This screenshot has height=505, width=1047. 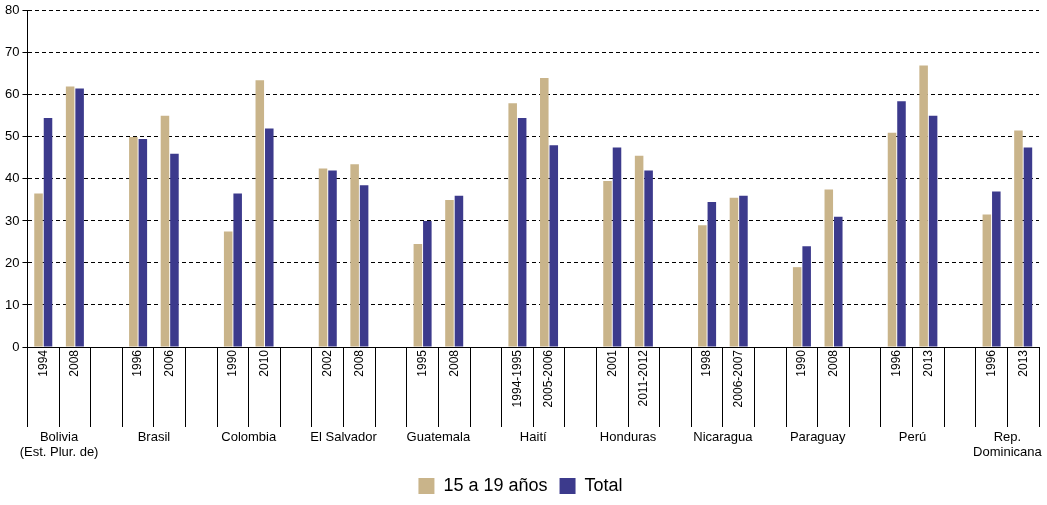 What do you see at coordinates (706, 363) in the screenshot?
I see `x-tick-label: 1998` at bounding box center [706, 363].